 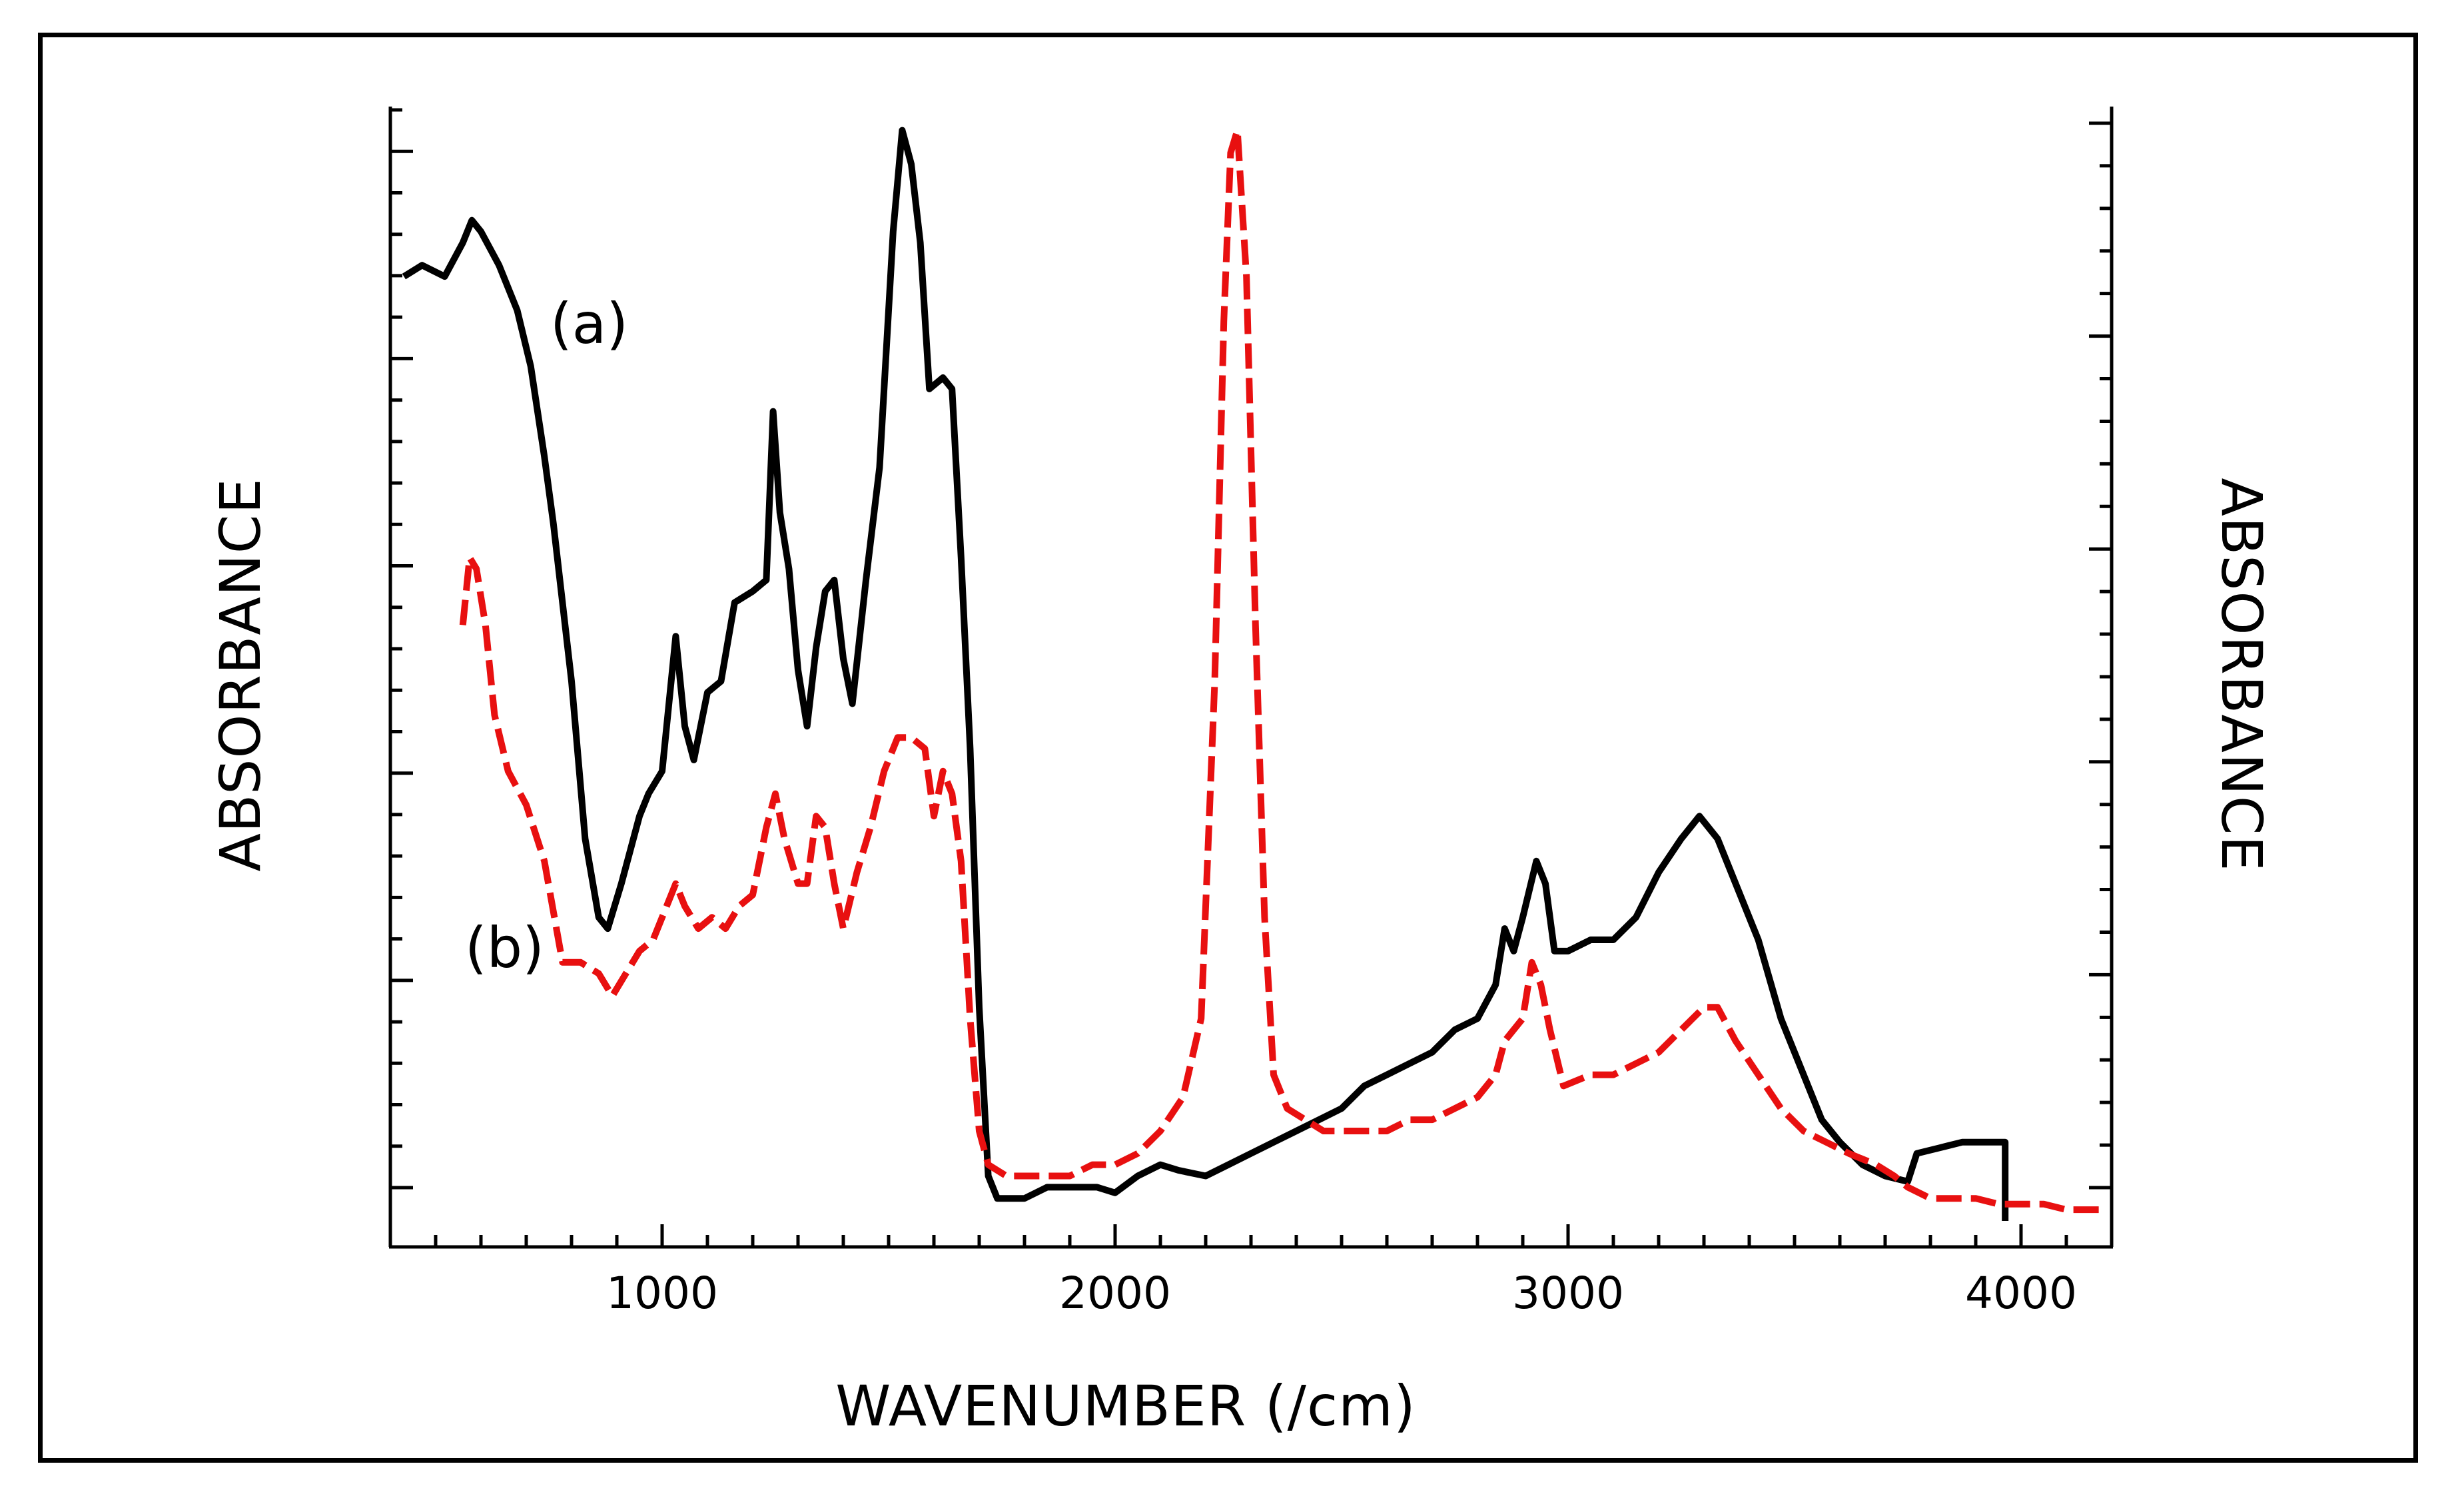 I want to click on x-axis-title: WAVENUMBER (/cm), so click(x=1125, y=1406).